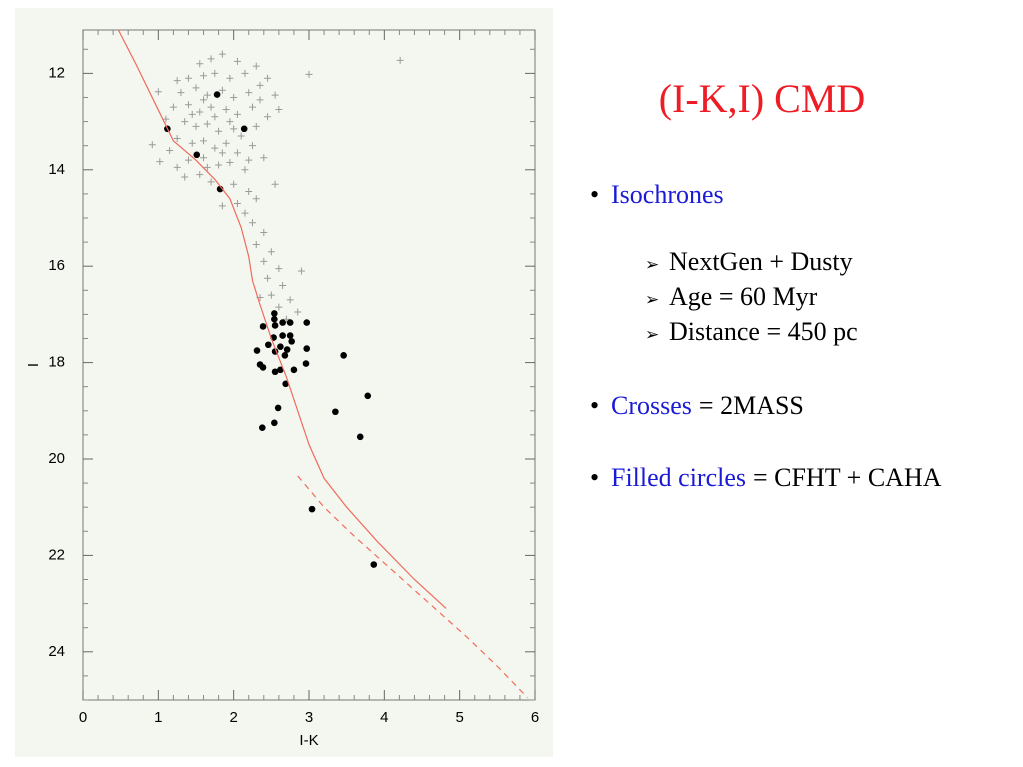 The height and width of the screenshot is (767, 1023). I want to click on sub-bullet-text: Age = 60 Myr, so click(743, 296).